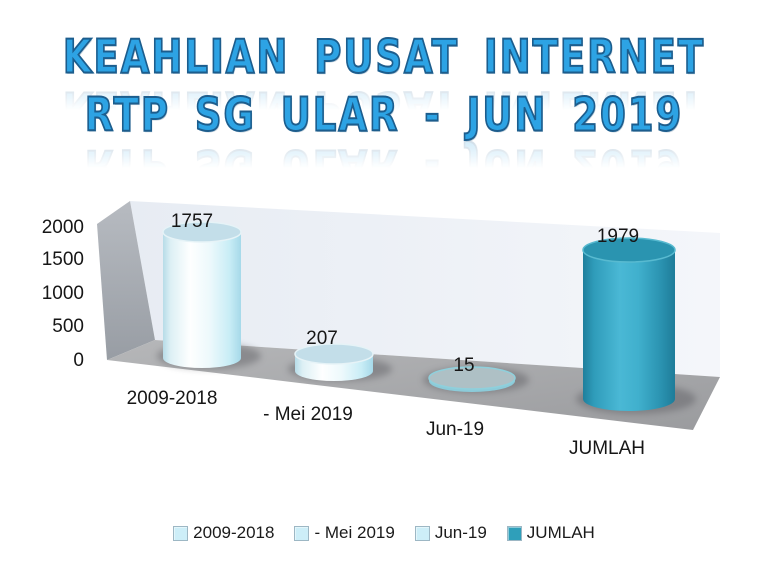  I want to click on legend-item-jun-19: Jun-19, so click(450, 533).